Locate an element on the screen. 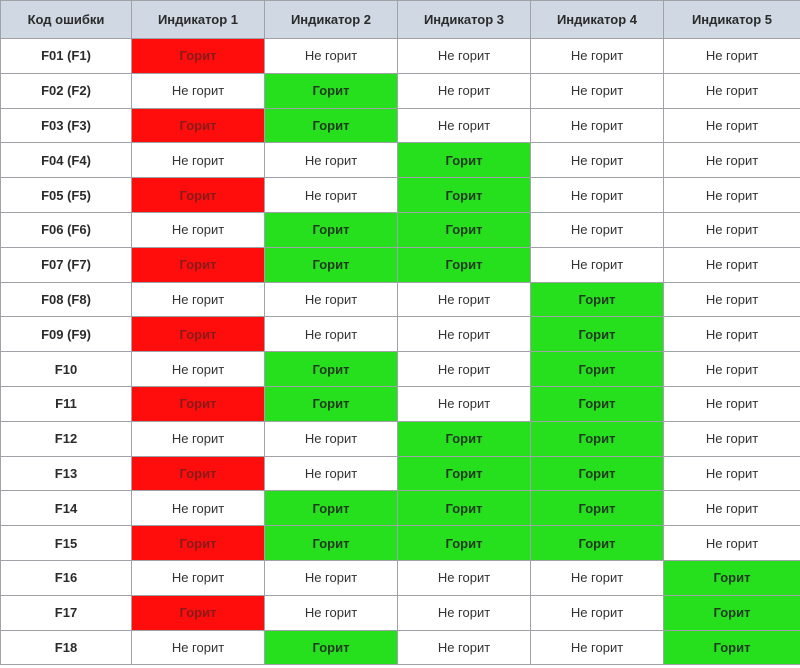  error-code-cell: F13 is located at coordinates (66, 473).